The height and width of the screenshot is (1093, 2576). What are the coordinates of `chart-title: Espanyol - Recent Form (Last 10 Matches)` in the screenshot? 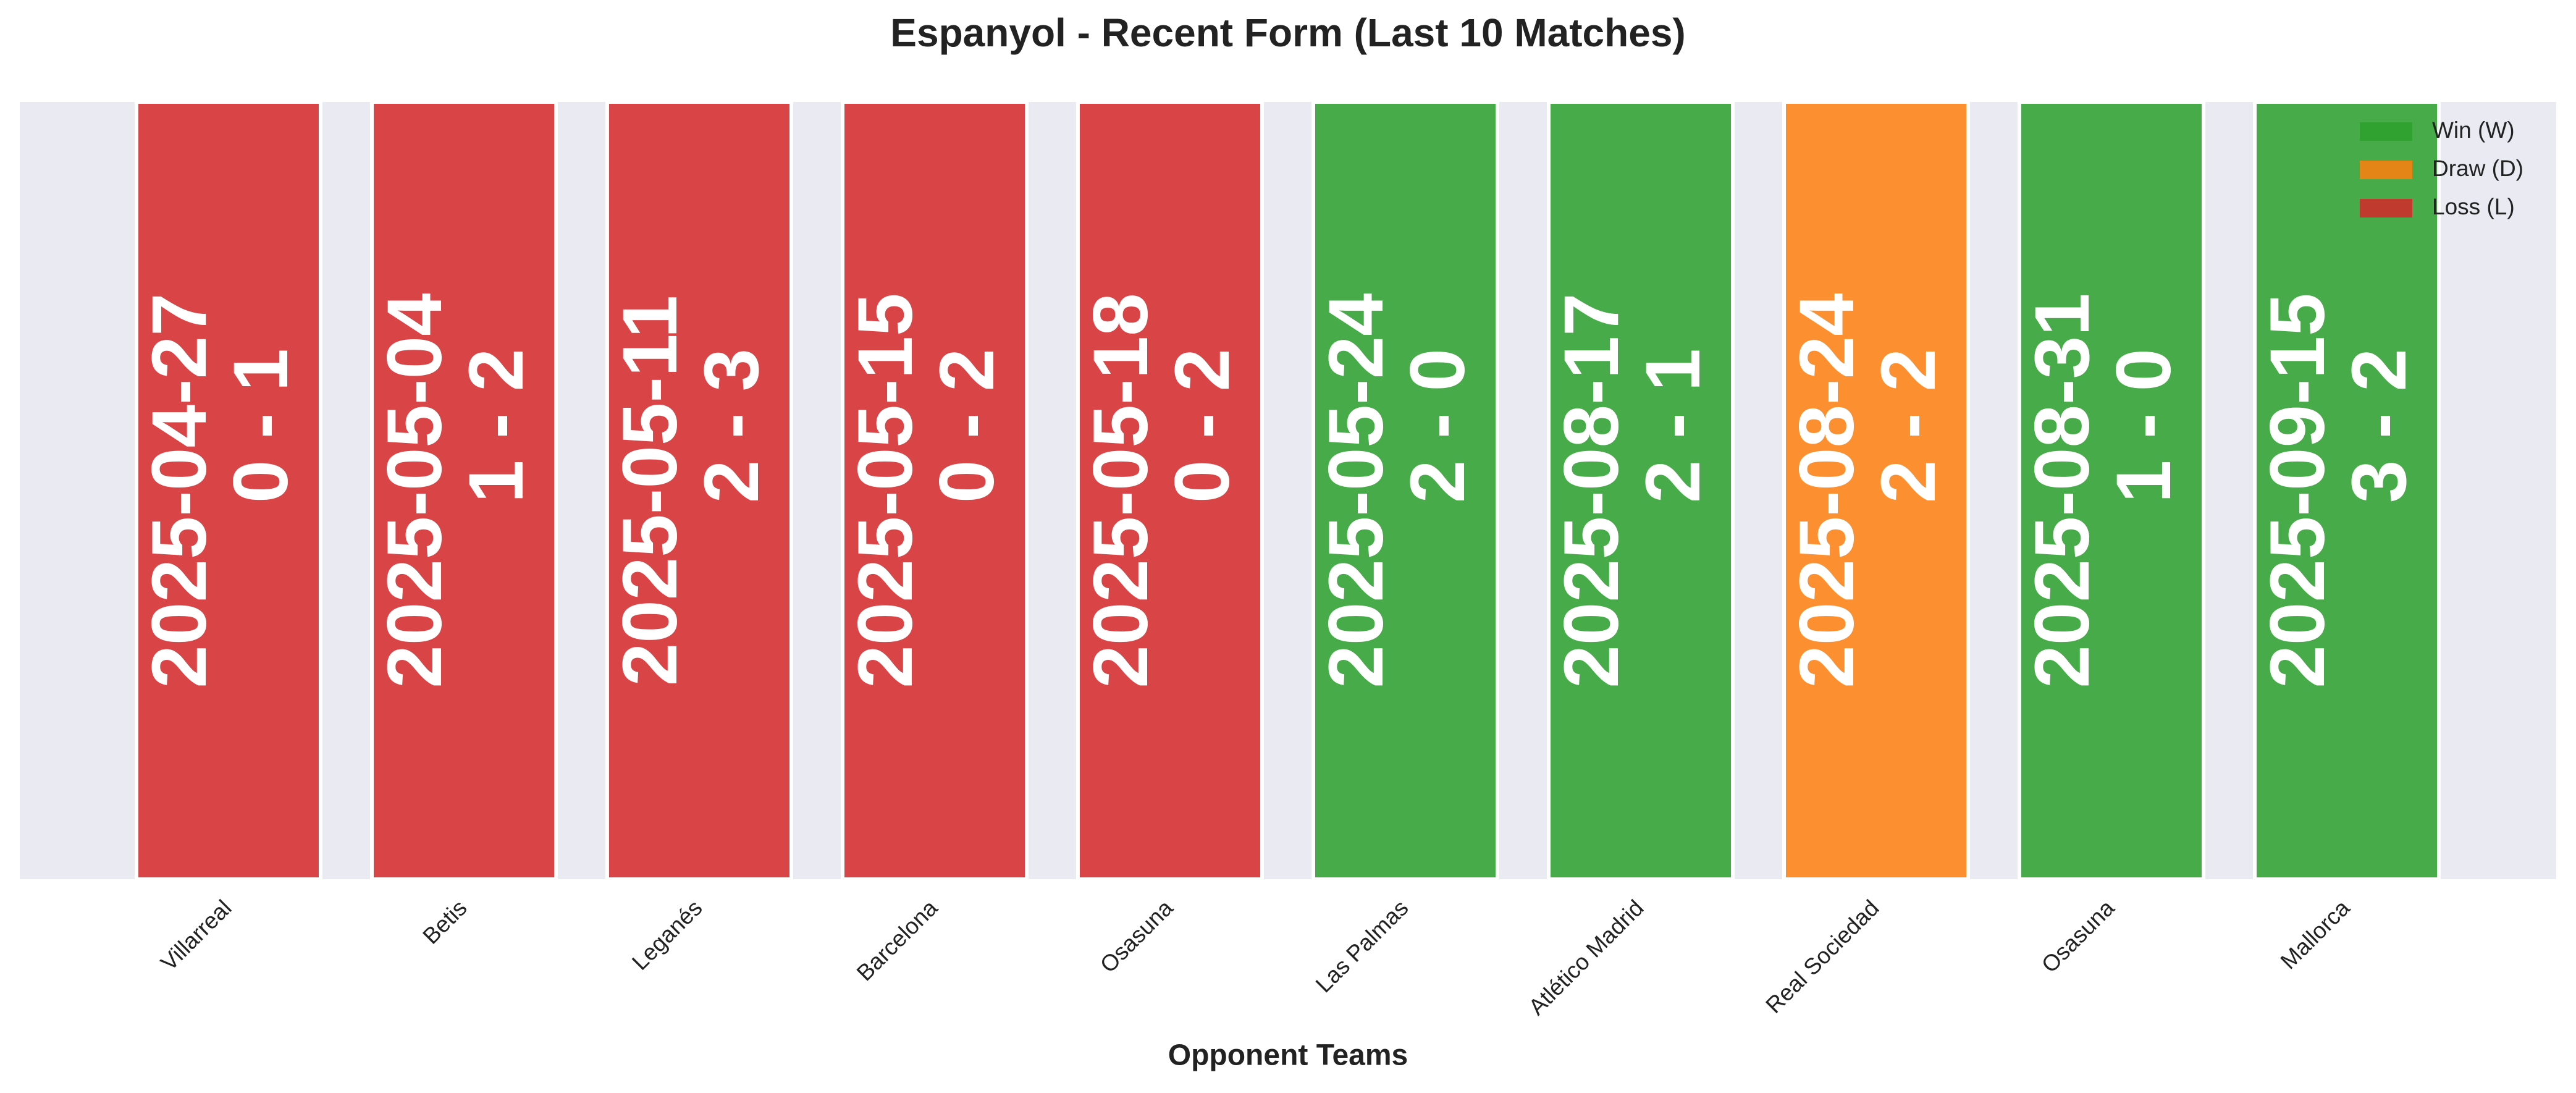 It's located at (1287, 33).